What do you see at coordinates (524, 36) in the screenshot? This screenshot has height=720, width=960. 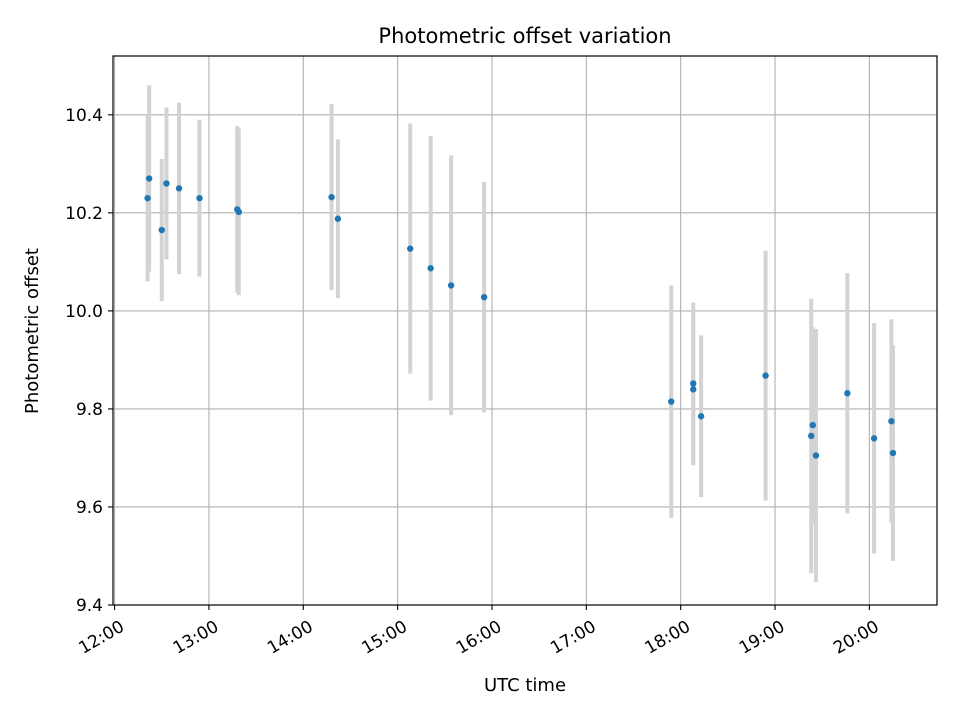 I see `chart-title: Photometric offset variation` at bounding box center [524, 36].